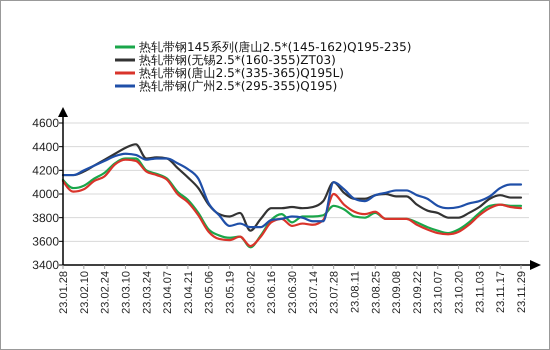 This screenshot has width=550, height=350. I want to click on x-tick-label: 23.02.10, so click(84, 292).